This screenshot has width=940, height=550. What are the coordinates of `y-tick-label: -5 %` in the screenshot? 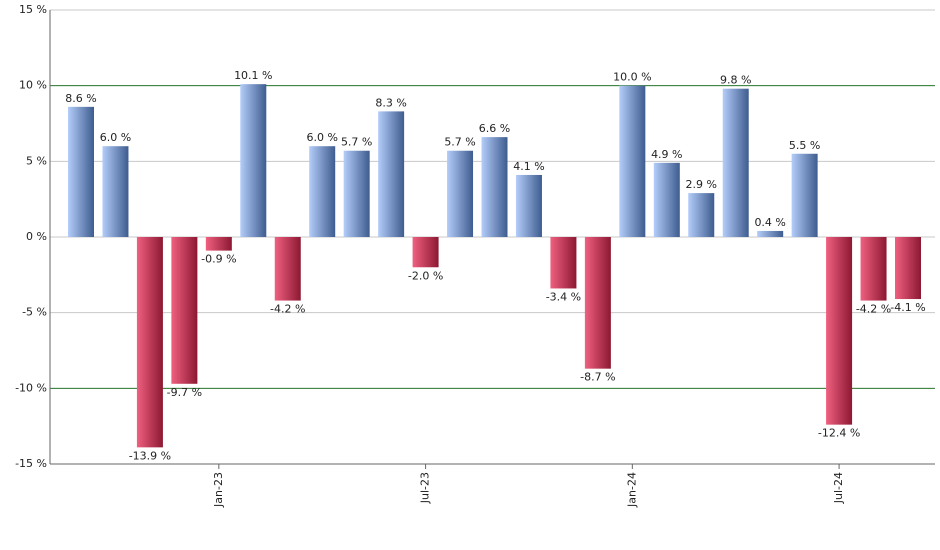 It's located at (34, 312).